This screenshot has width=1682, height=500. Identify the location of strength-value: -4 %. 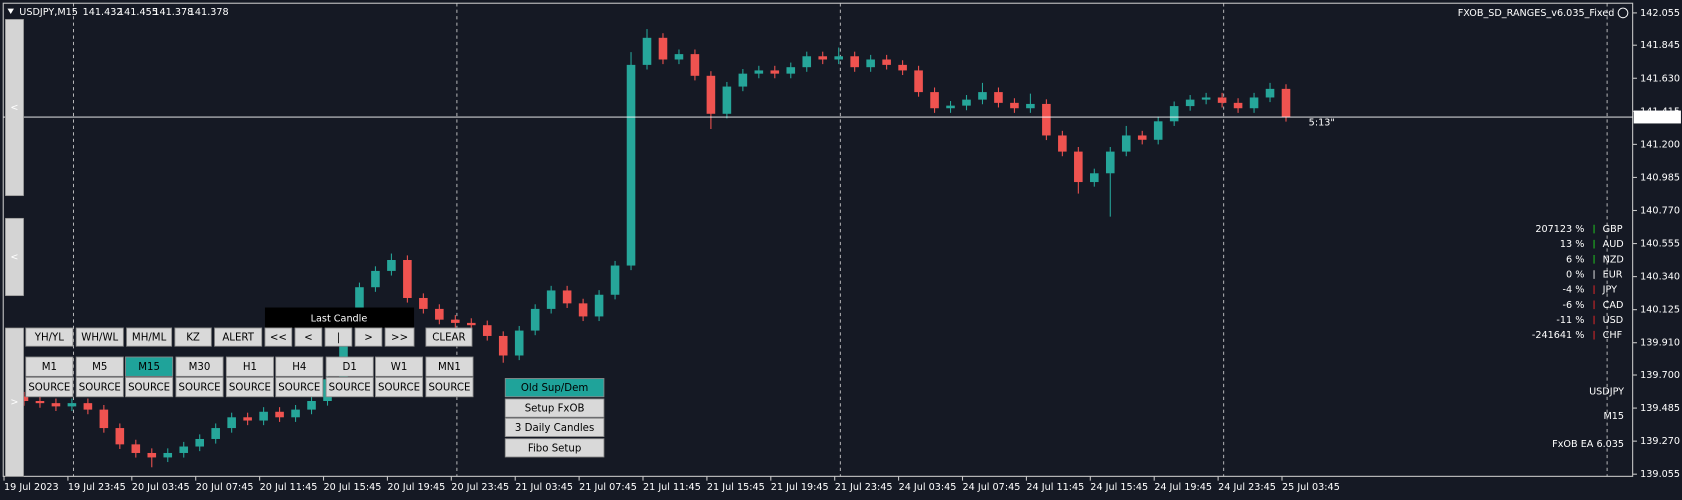
(1574, 290).